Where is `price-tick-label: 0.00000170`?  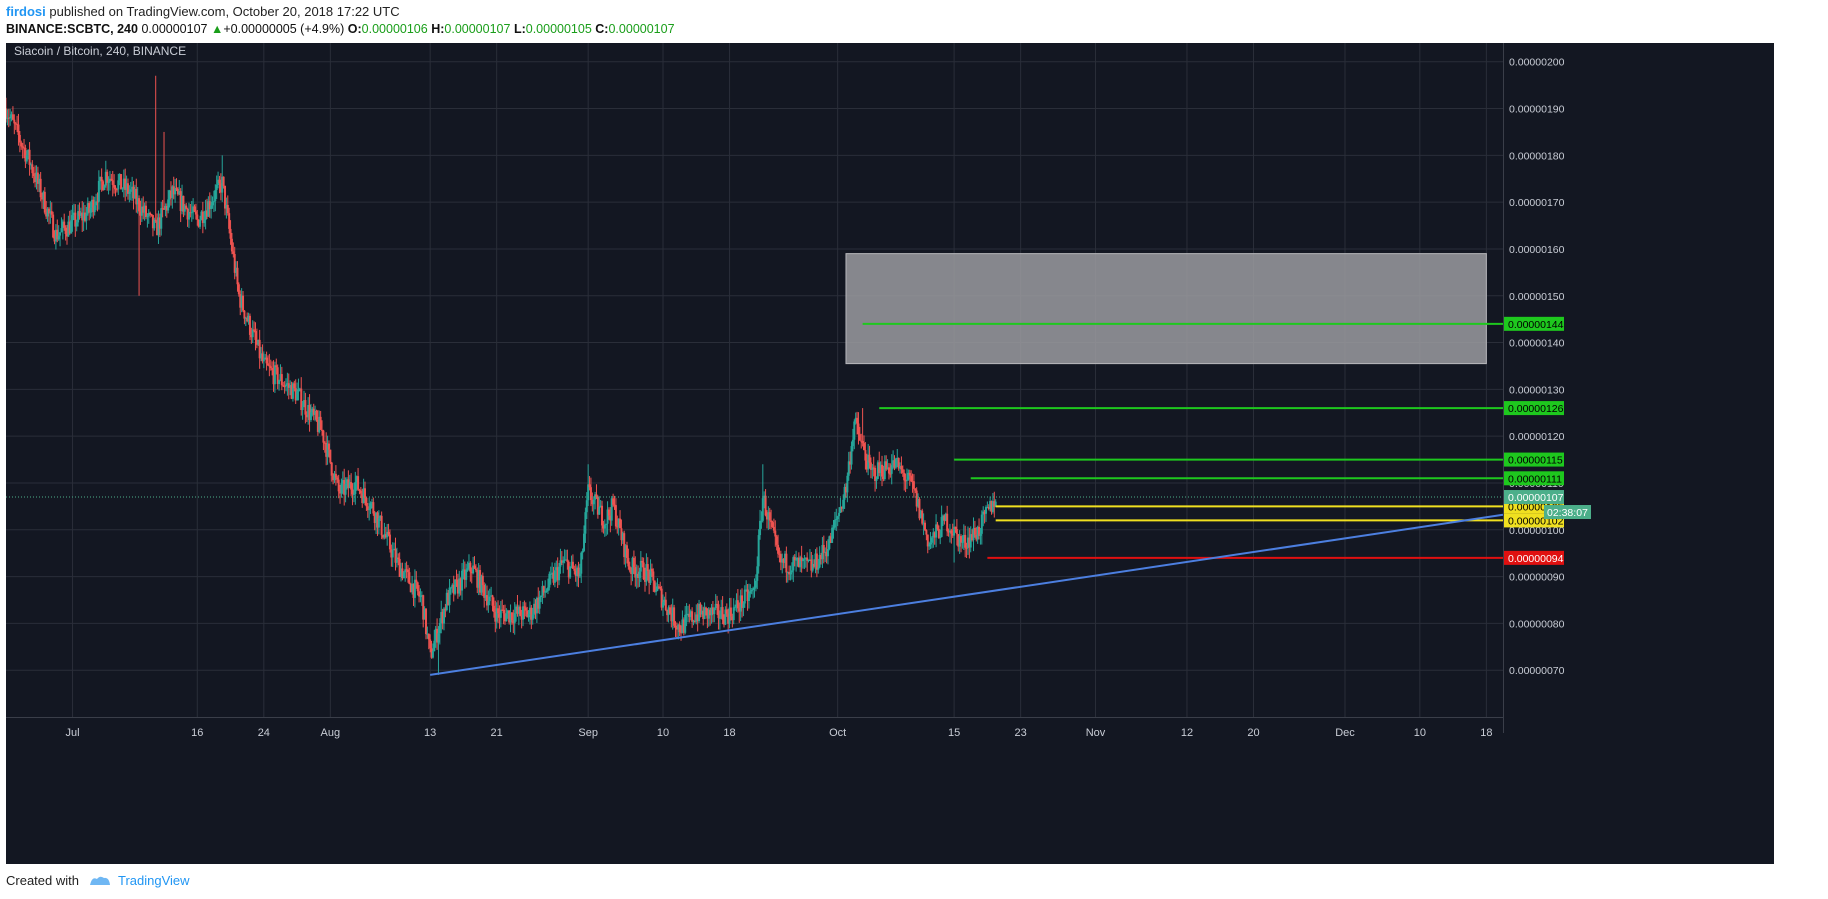 price-tick-label: 0.00000170 is located at coordinates (1537, 203).